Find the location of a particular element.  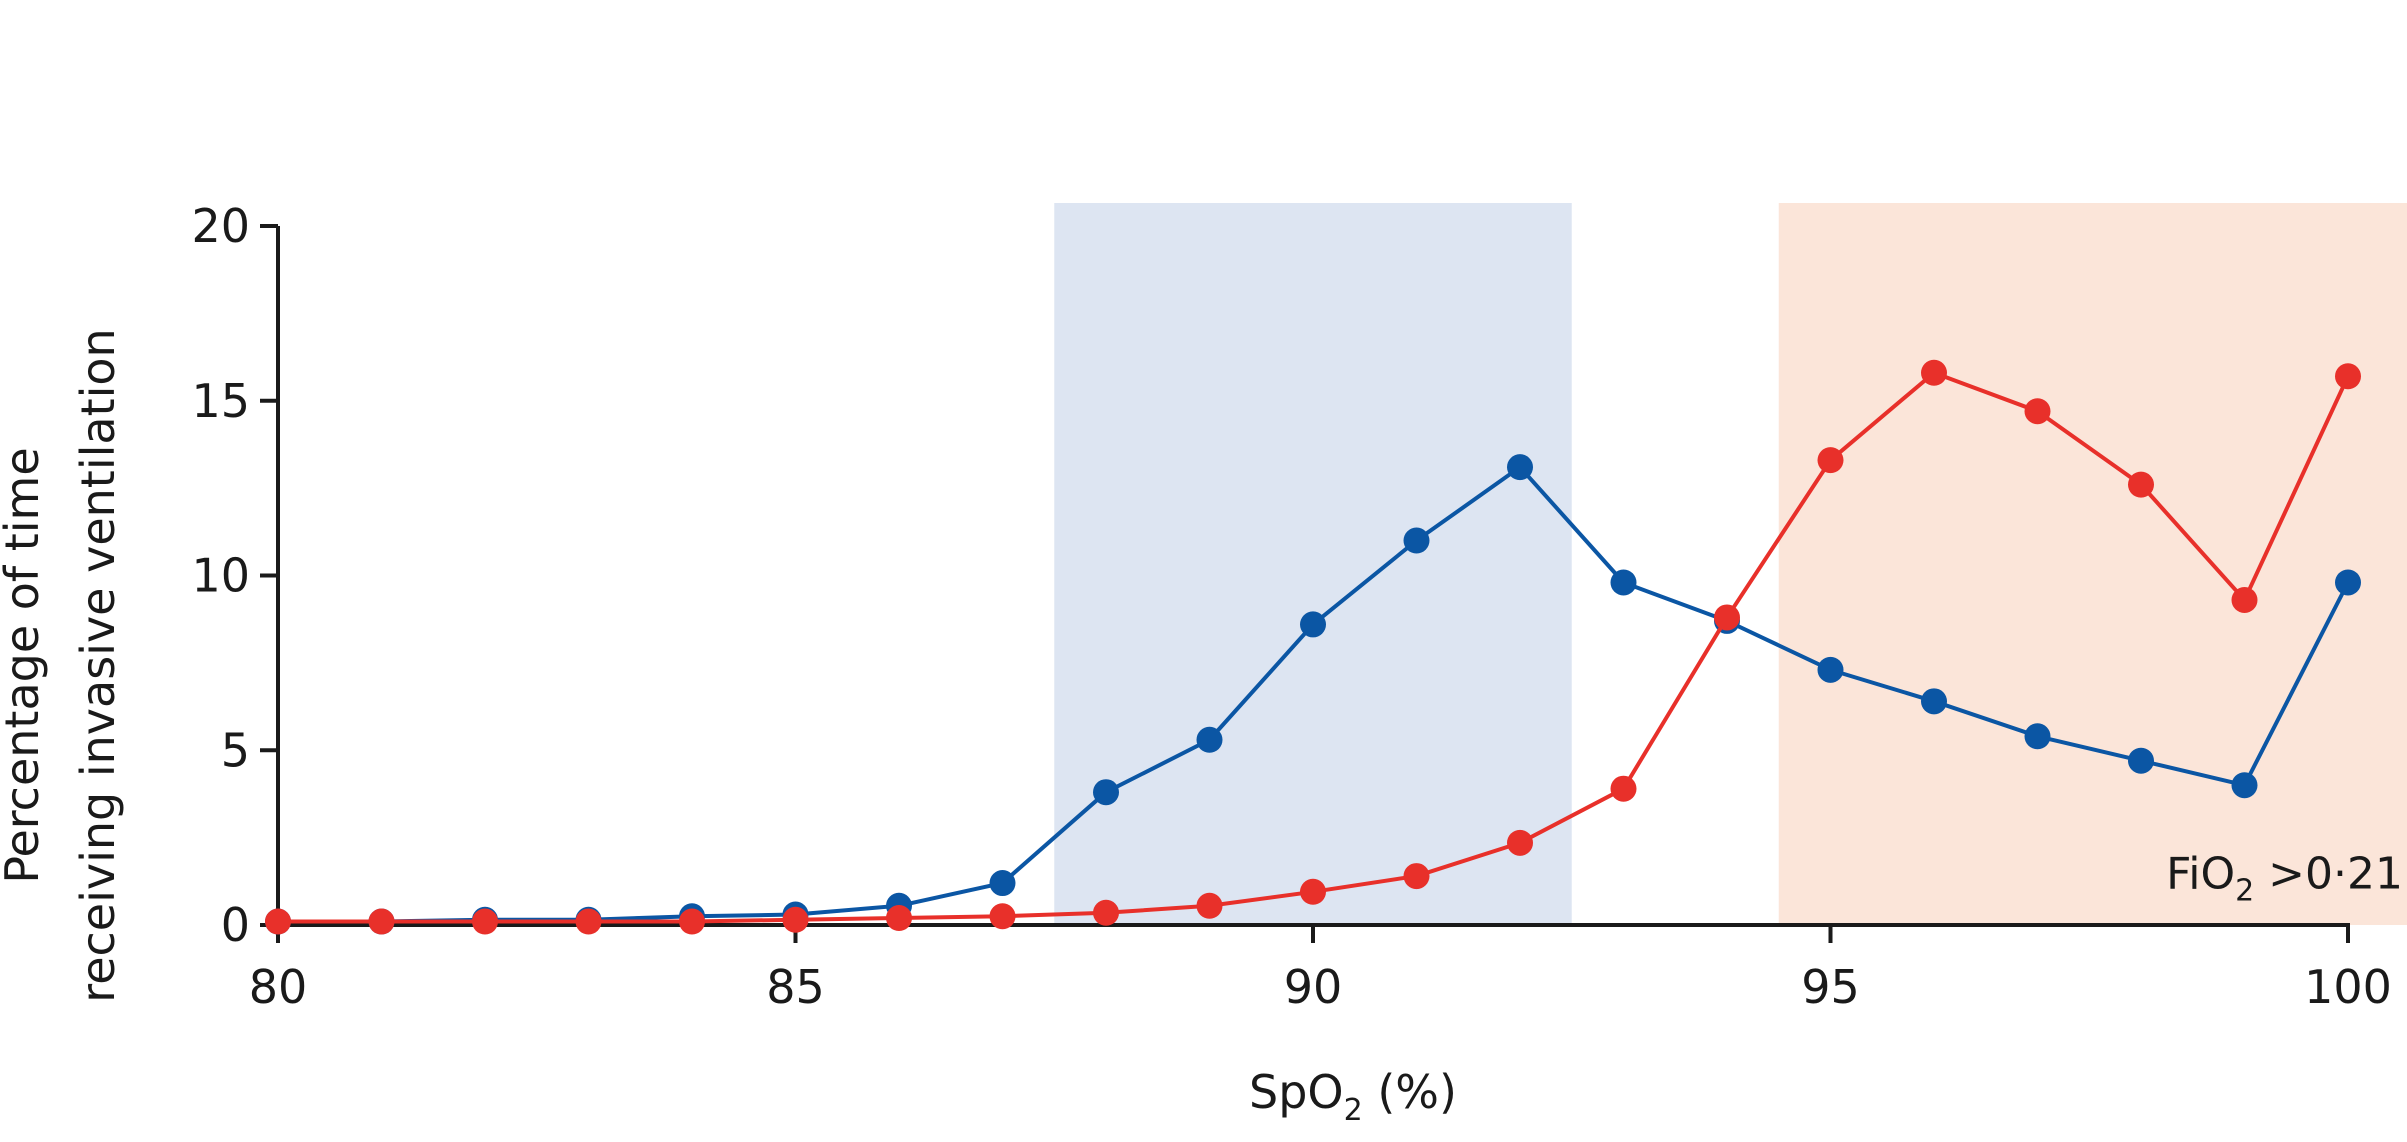

y-tick-label-10: 10 is located at coordinates (220, 576).